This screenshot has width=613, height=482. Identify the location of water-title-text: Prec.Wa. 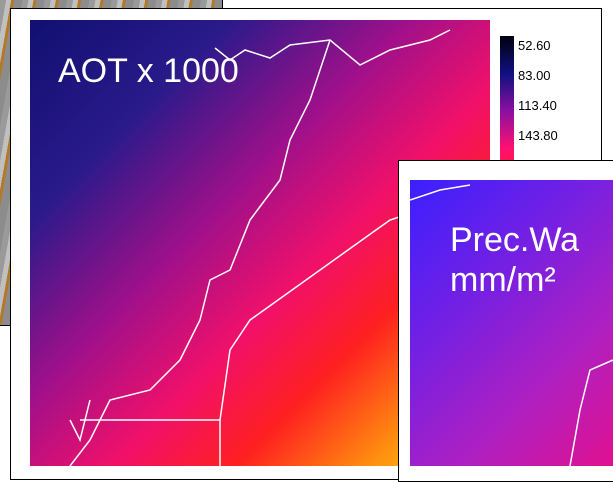
(515, 240).